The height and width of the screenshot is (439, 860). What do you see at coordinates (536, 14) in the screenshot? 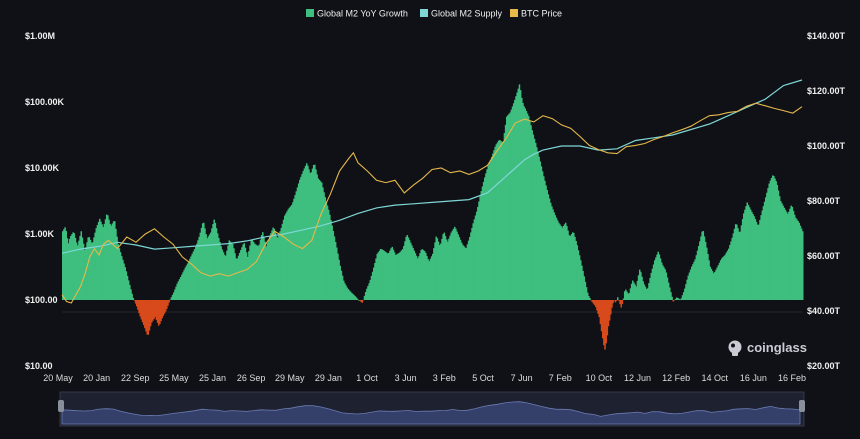
I see `legend-item-btc-price: BTC Price` at bounding box center [536, 14].